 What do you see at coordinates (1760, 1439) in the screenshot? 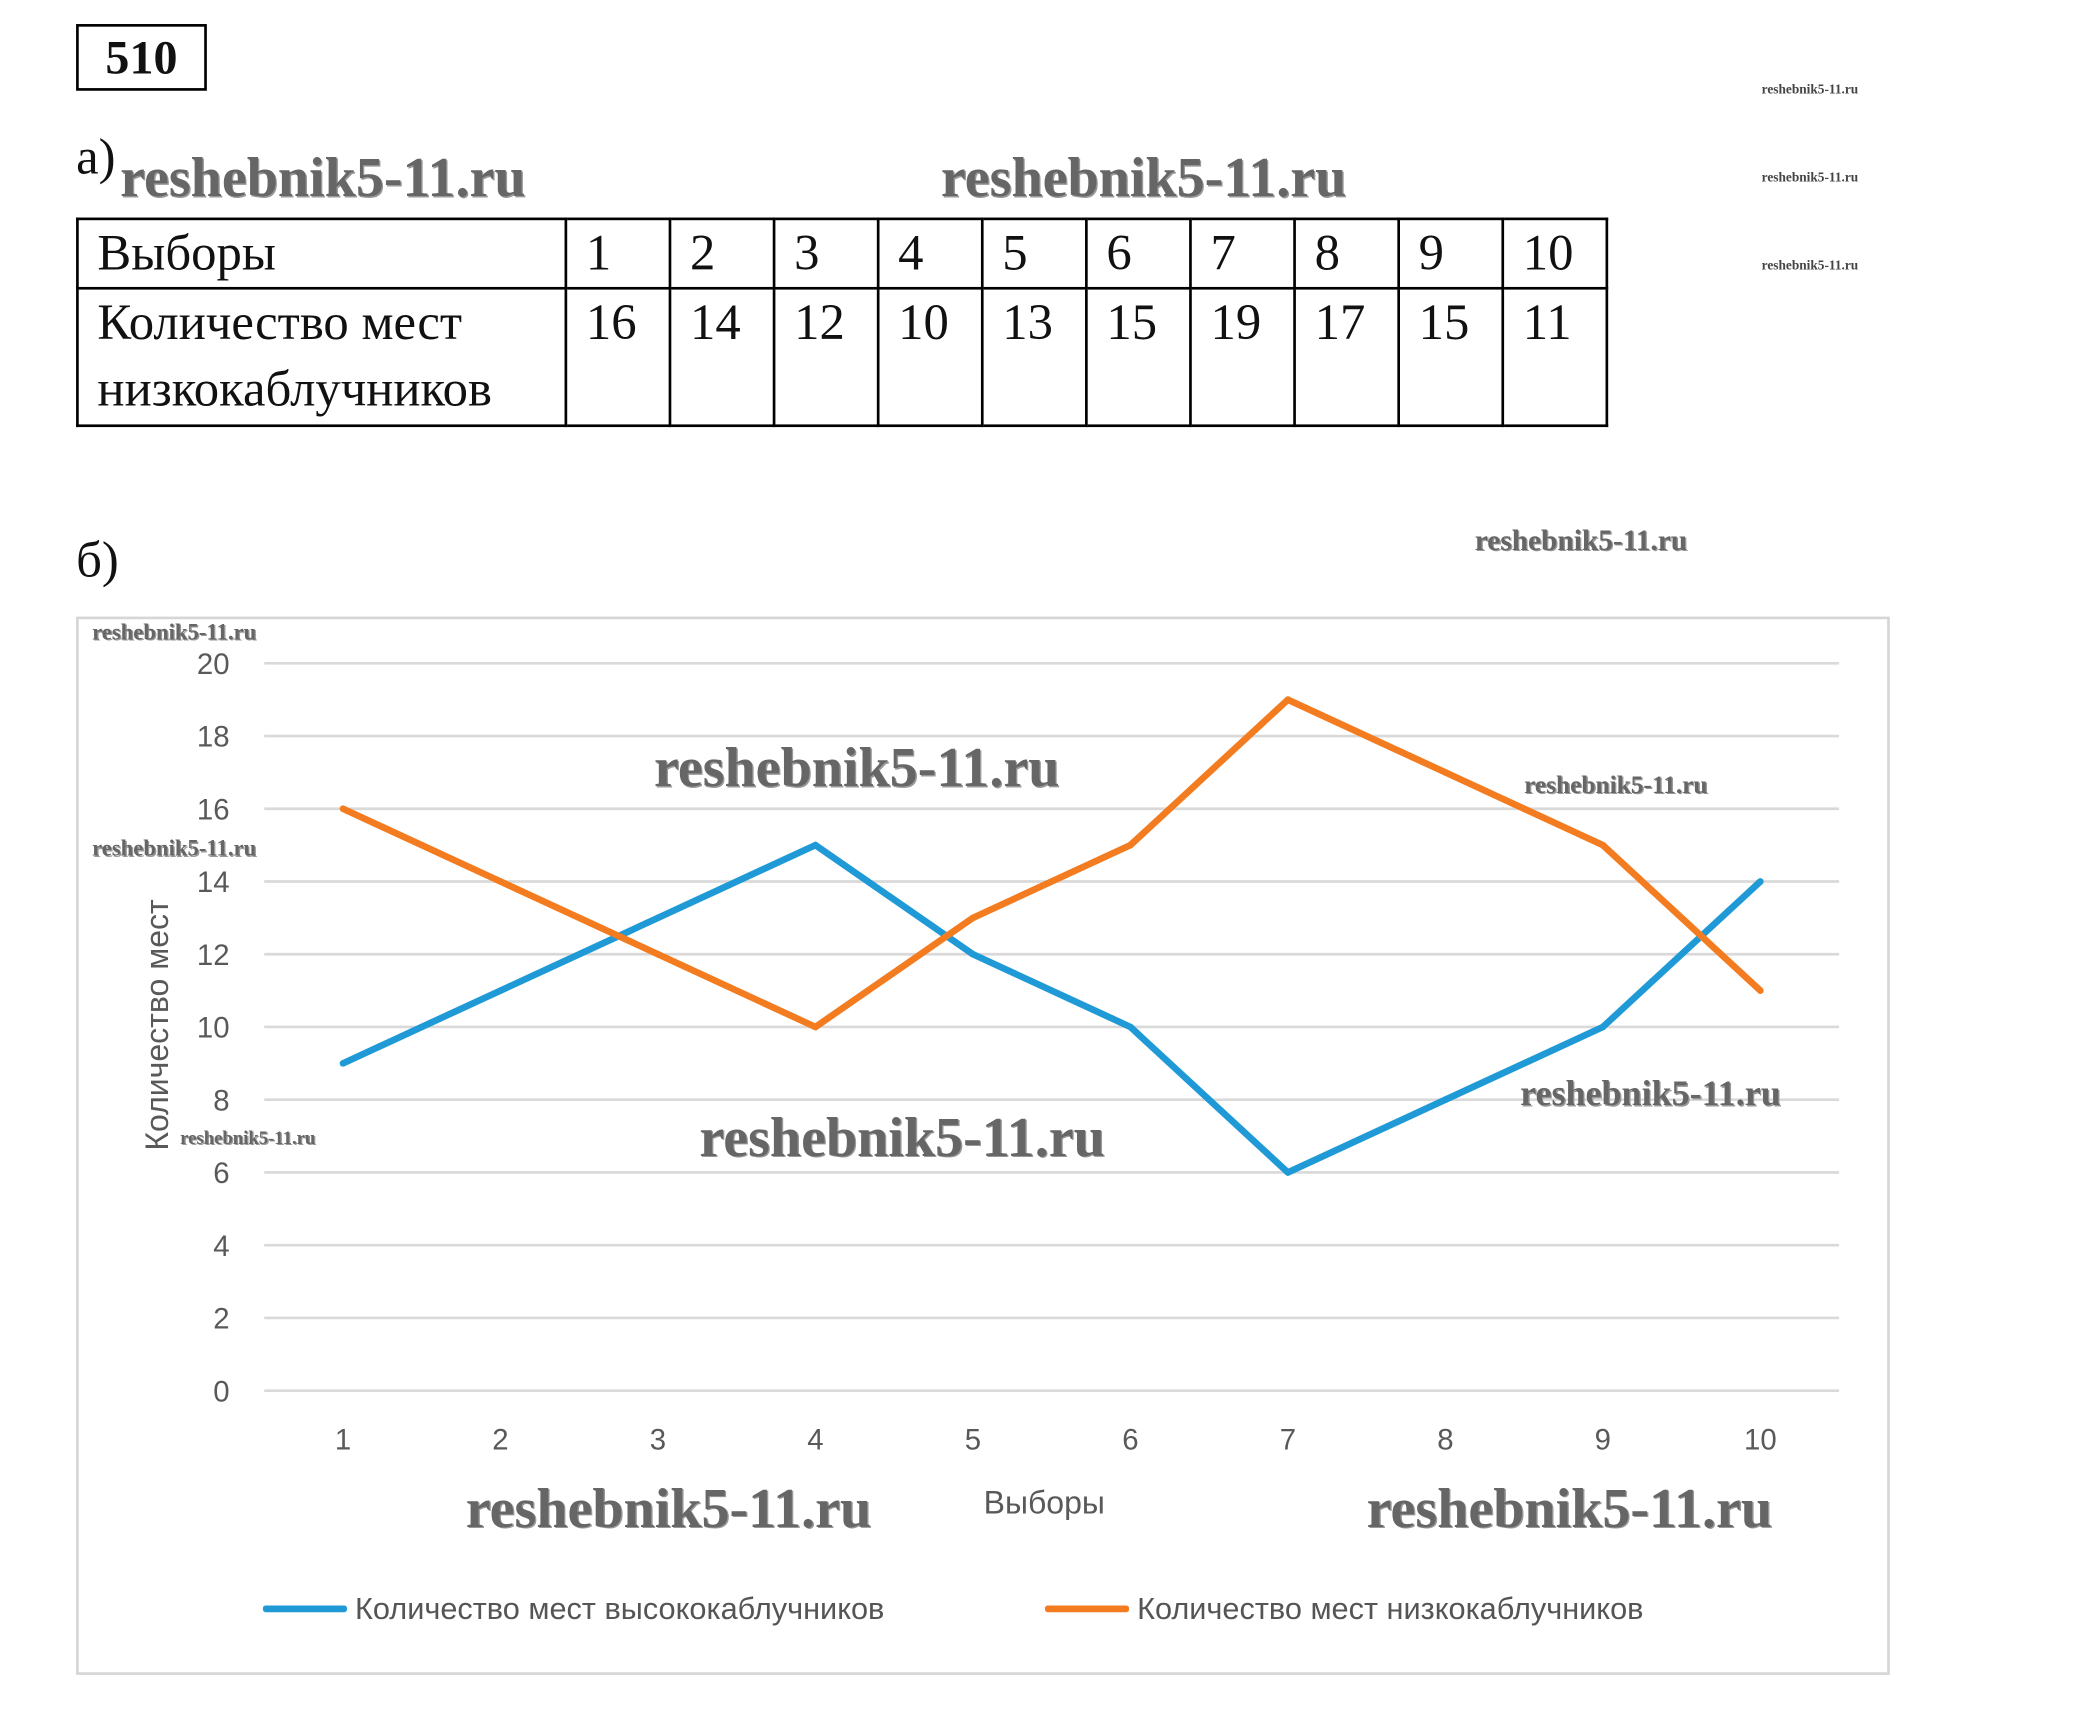
I see `x-tick-label: 10` at bounding box center [1760, 1439].